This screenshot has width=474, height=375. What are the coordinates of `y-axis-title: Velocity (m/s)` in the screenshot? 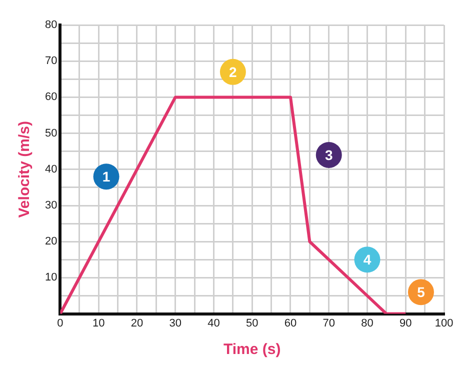 It's located at (25, 169).